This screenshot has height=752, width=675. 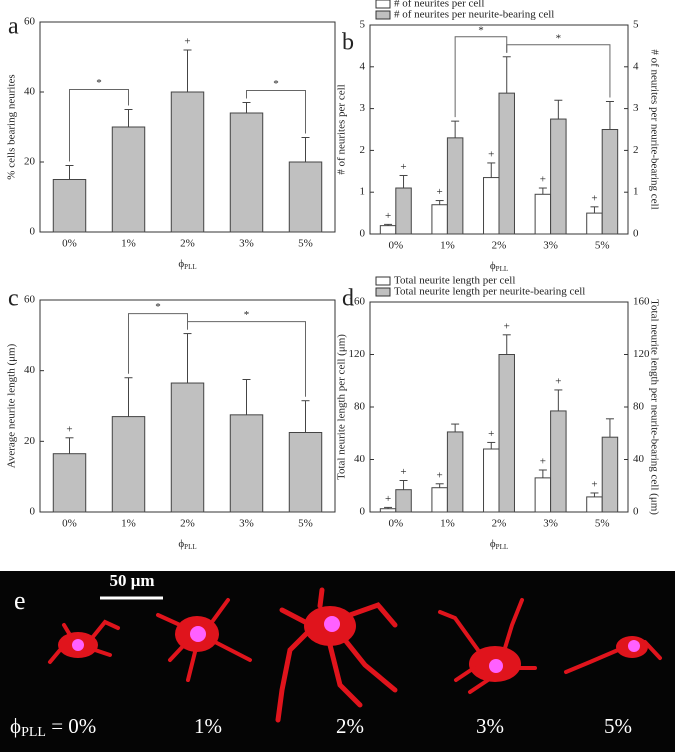 I want to click on y2-tick-label: 40, so click(x=639, y=459).